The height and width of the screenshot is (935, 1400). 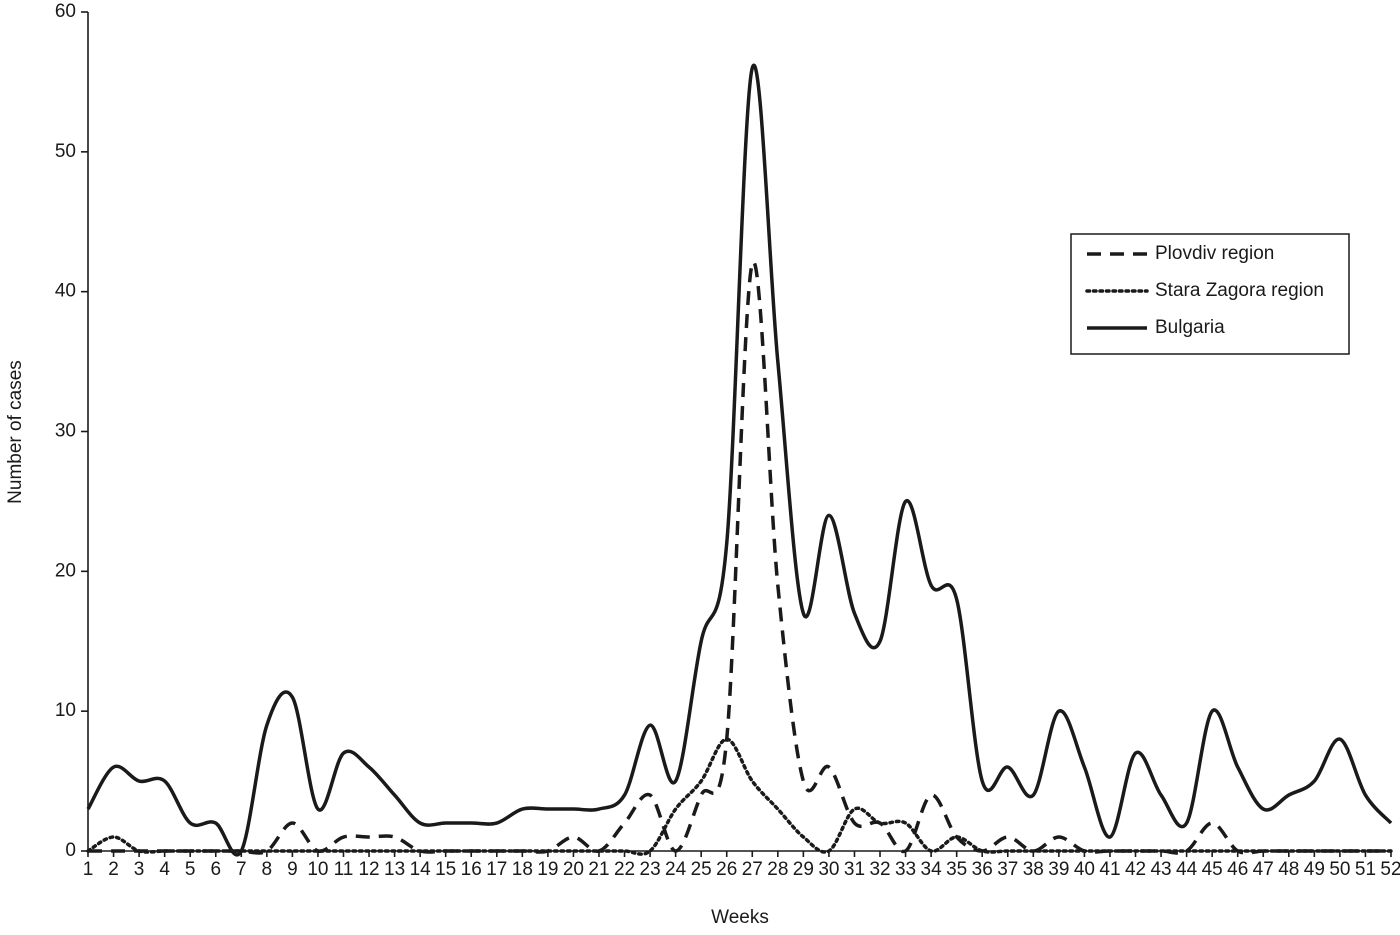 I want to click on x-tick-label: 39, so click(x=1058, y=869).